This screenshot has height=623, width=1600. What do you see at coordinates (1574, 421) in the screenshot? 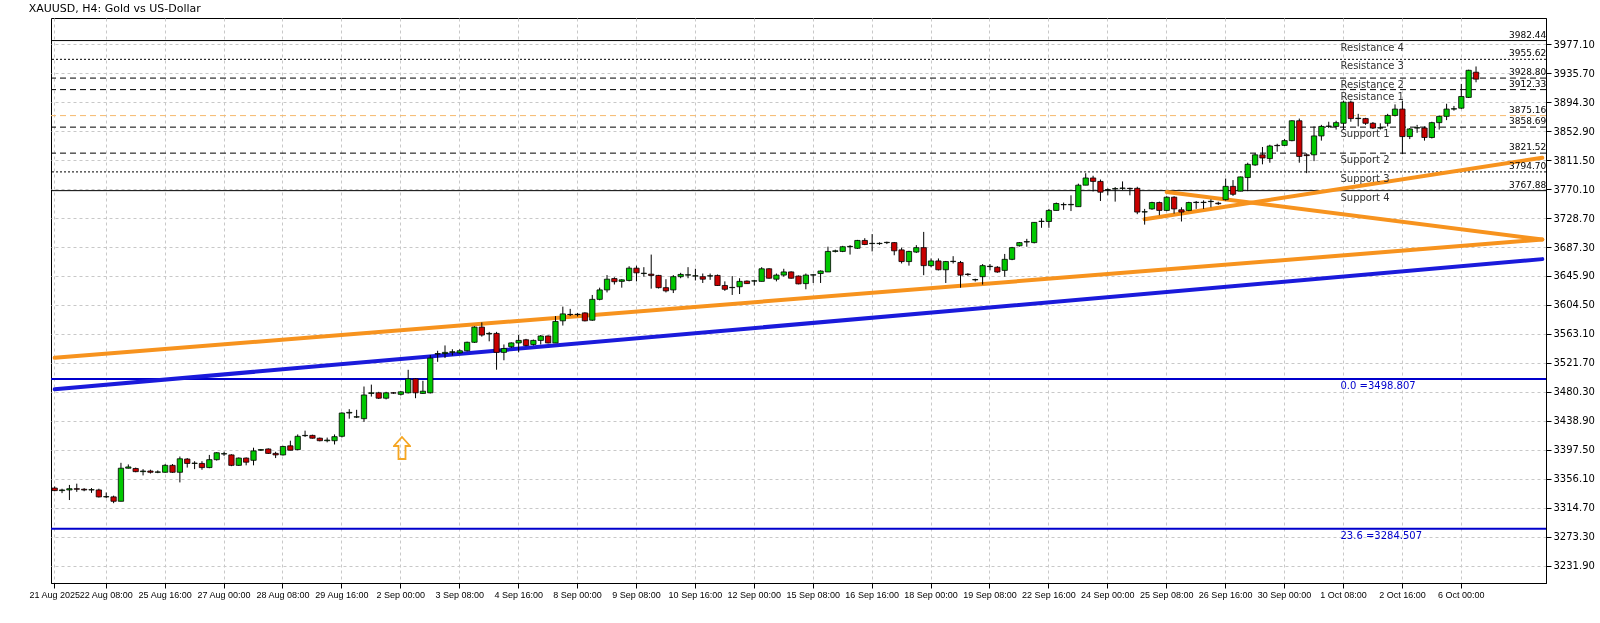
I see `y-tick-label: 3438.90` at bounding box center [1574, 421].